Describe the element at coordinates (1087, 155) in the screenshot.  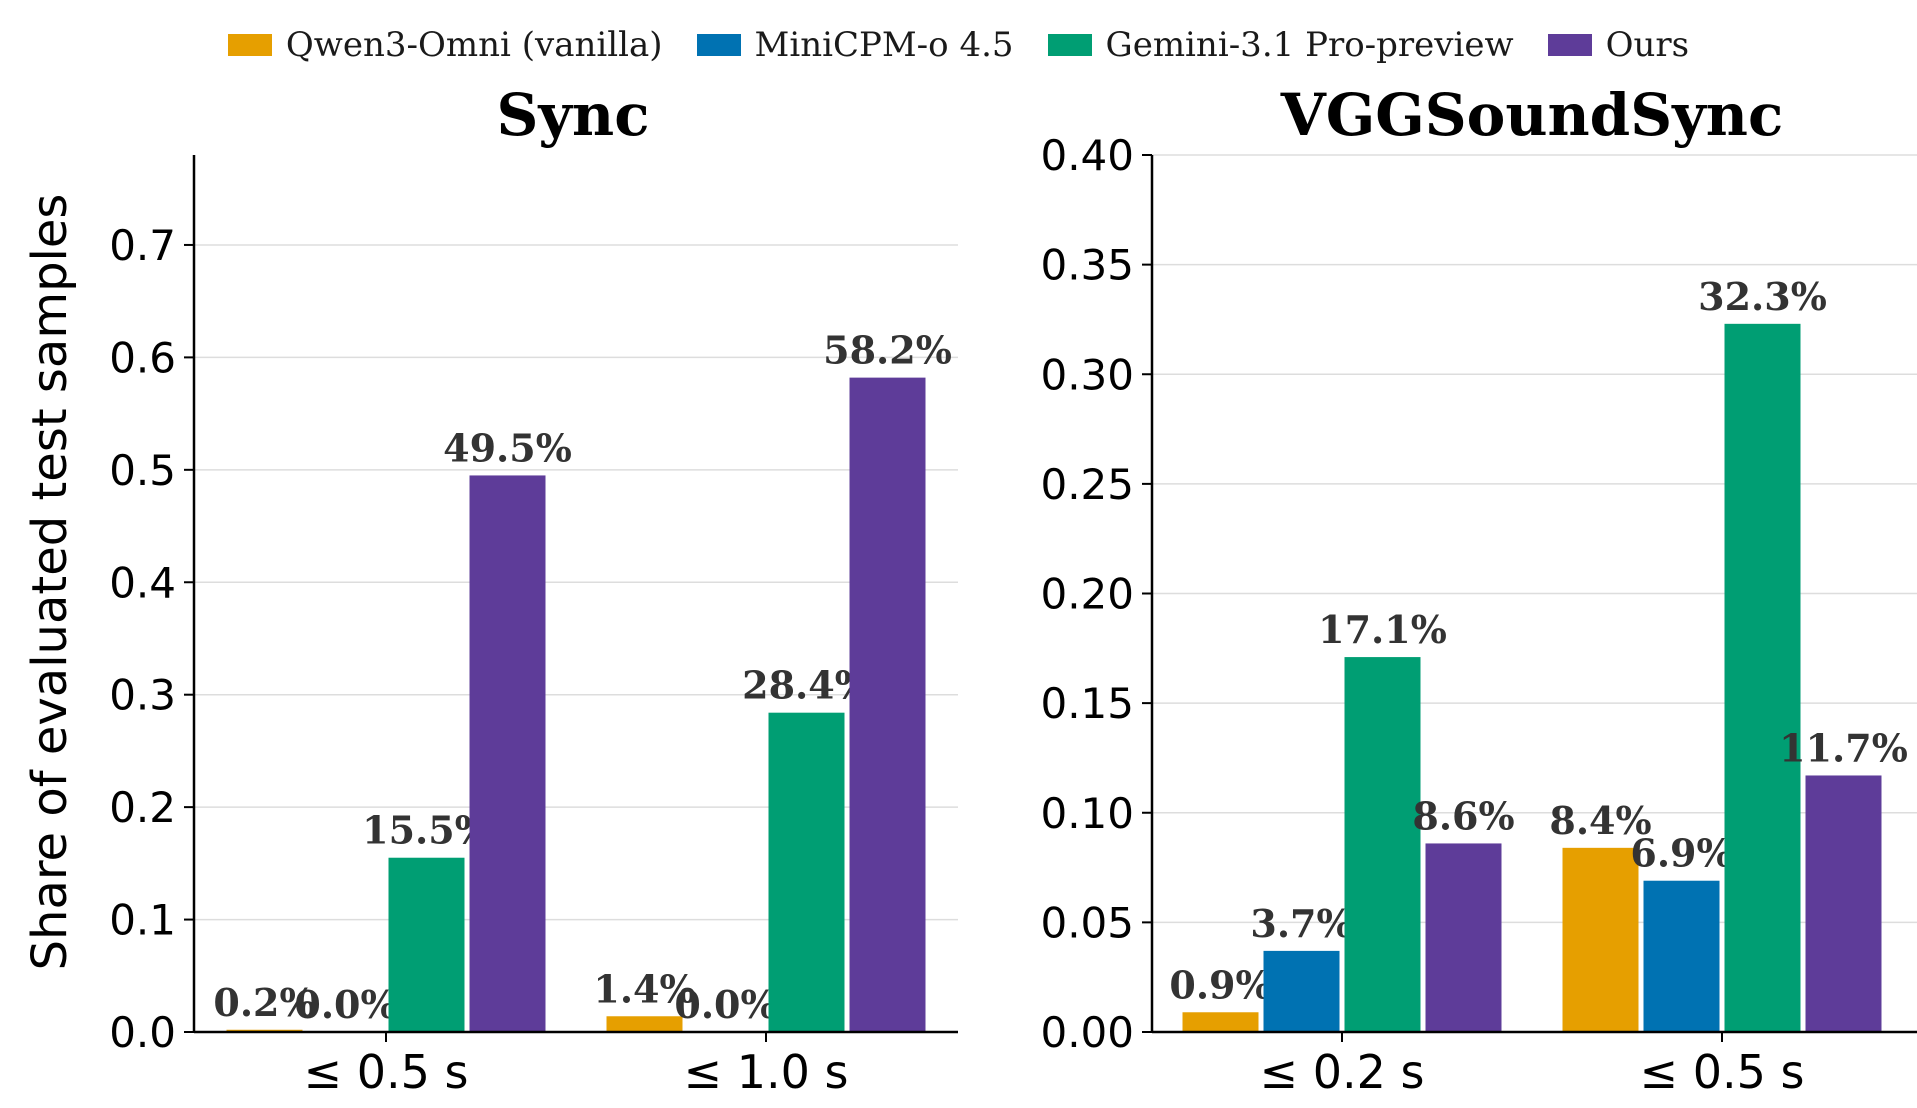
I see `y-tick-label: 0.40` at that location.